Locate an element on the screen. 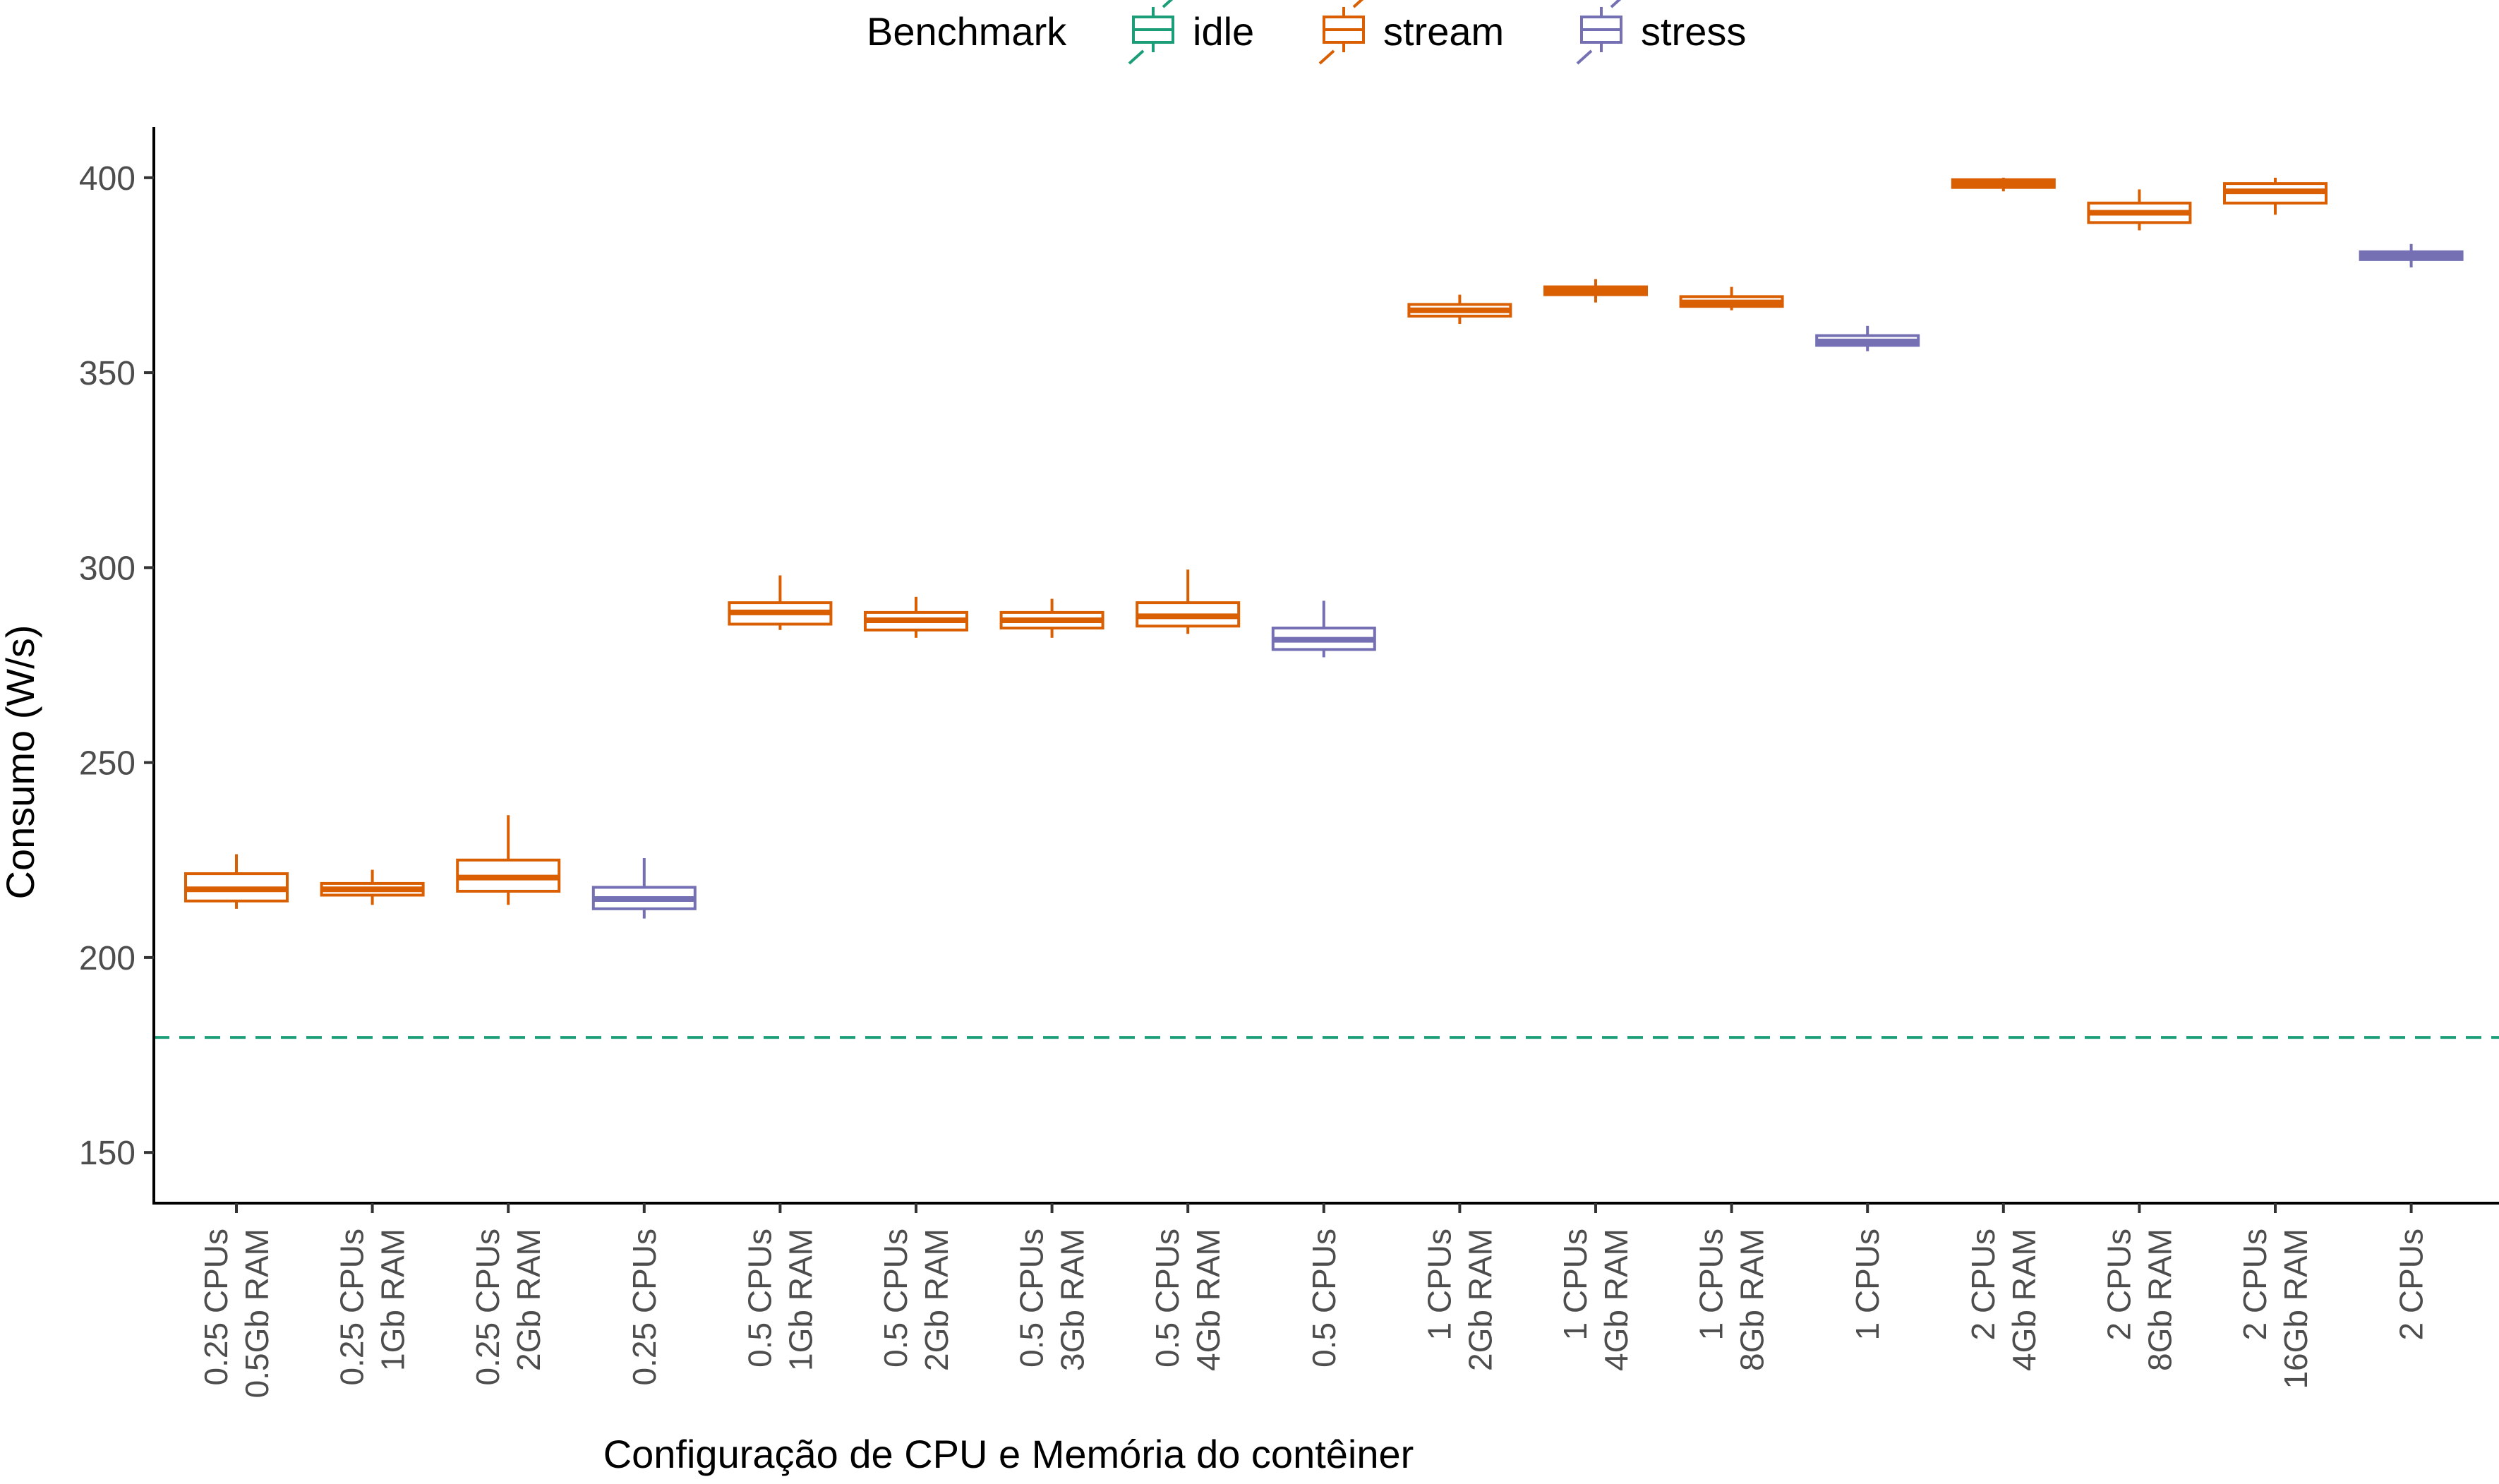 The height and width of the screenshot is (1484, 2499). x-tick-label: 0.25 CPUs 1Gb RAM is located at coordinates (372, 1307).